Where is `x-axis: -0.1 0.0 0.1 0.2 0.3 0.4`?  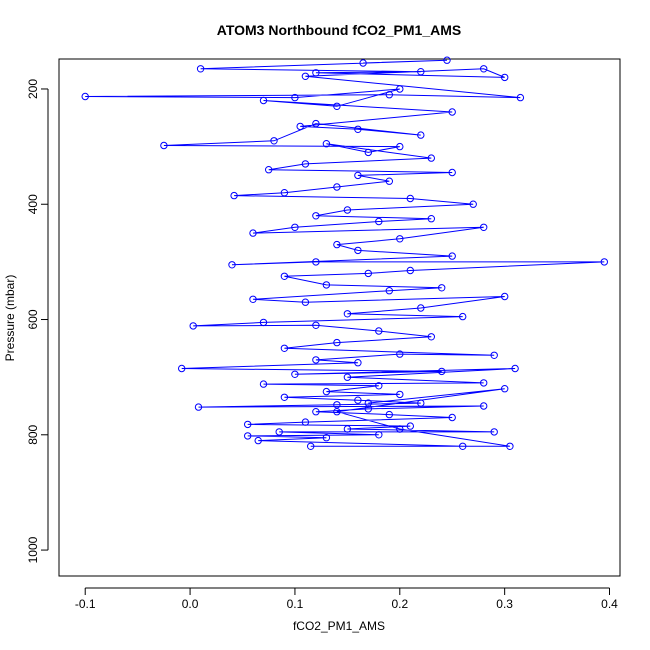 x-axis: -0.1 0.0 0.1 0.2 0.3 0.4 is located at coordinates (346, 599).